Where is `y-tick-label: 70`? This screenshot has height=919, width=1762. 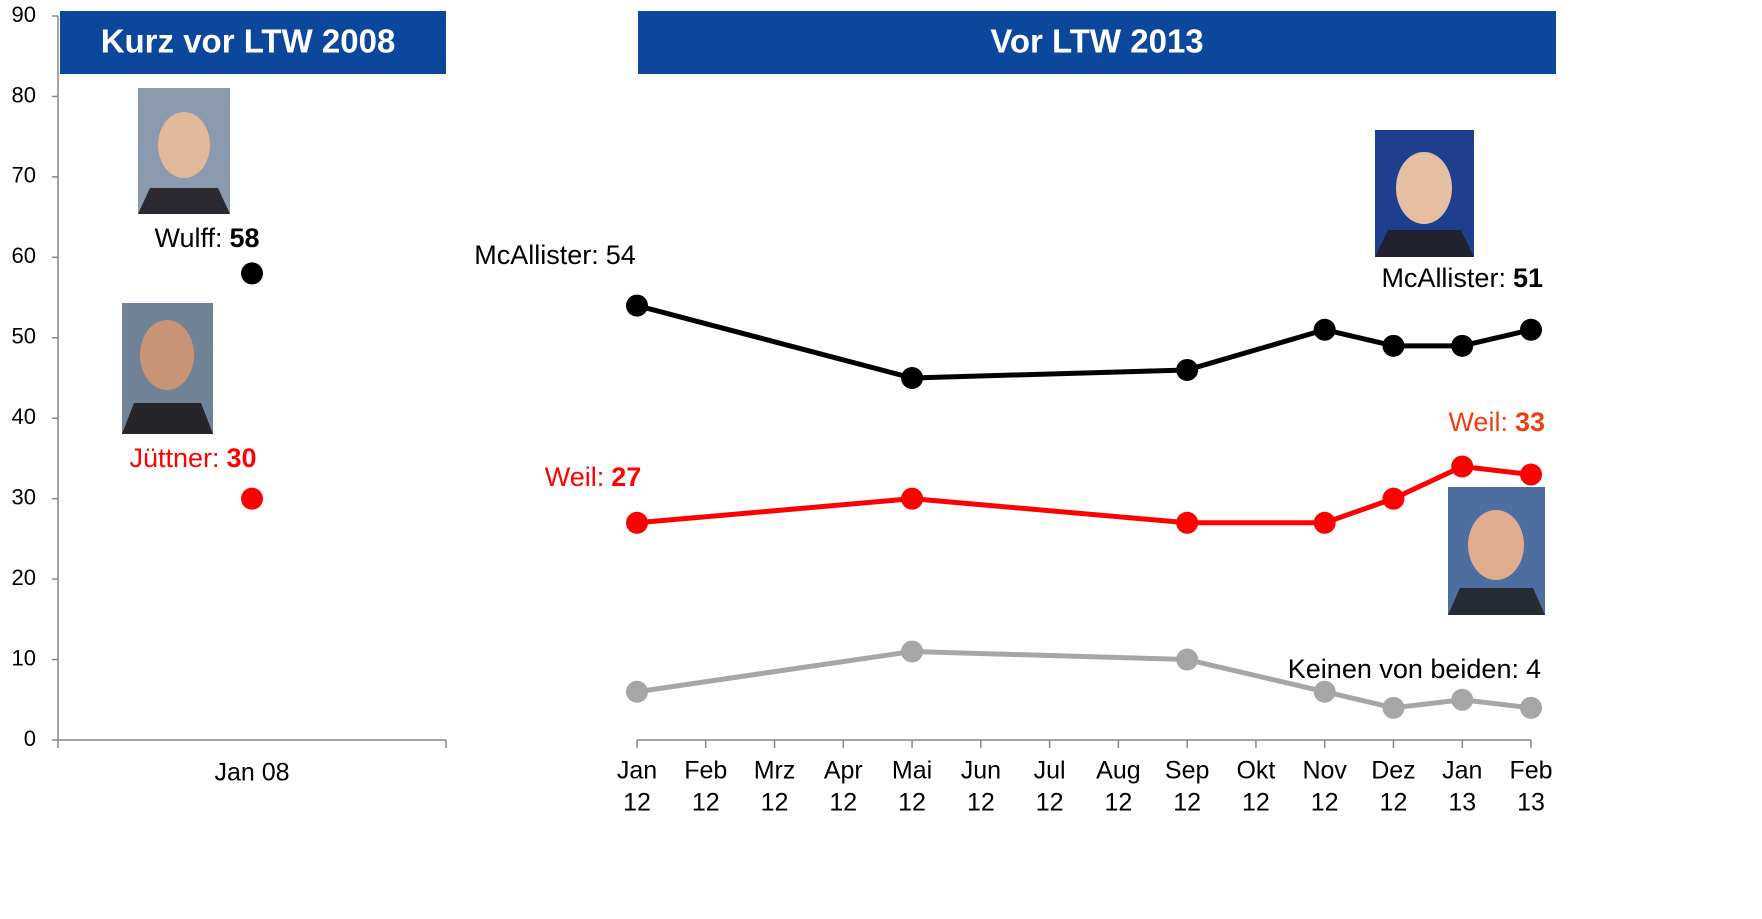
y-tick-label: 70 is located at coordinates (24, 175).